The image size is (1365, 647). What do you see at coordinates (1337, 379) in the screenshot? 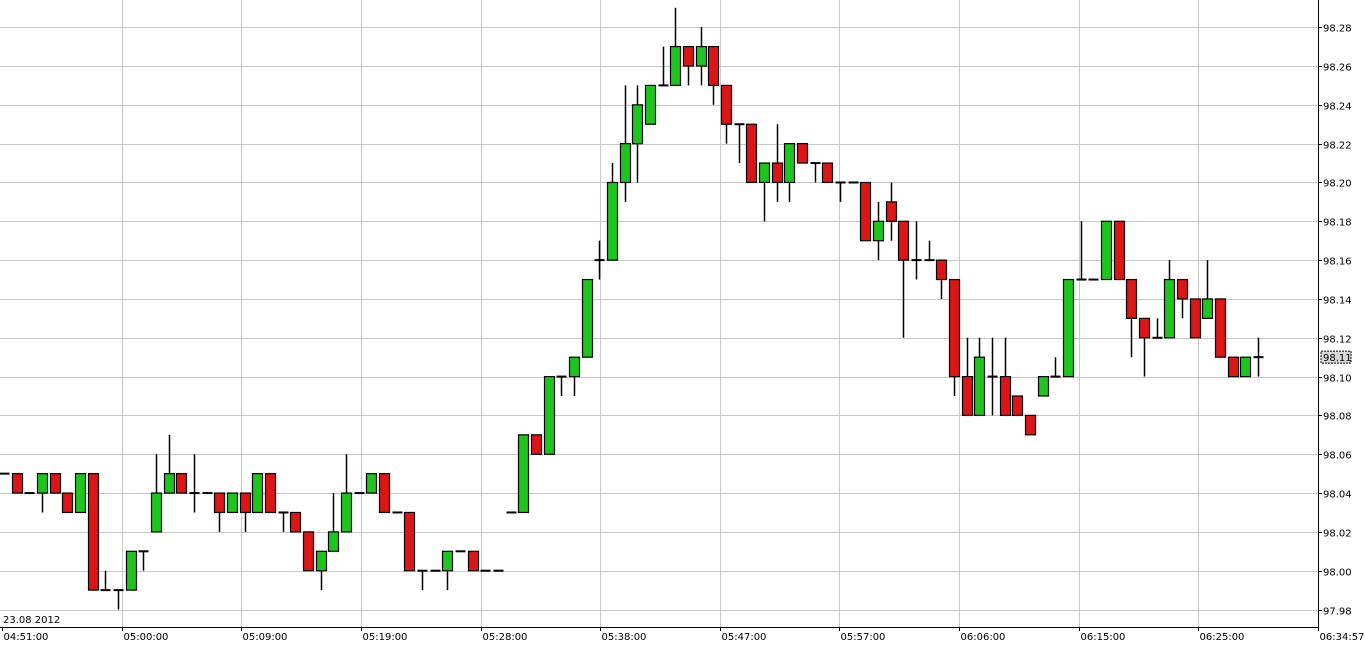
I see `y-tick-label: 98.10` at bounding box center [1337, 379].